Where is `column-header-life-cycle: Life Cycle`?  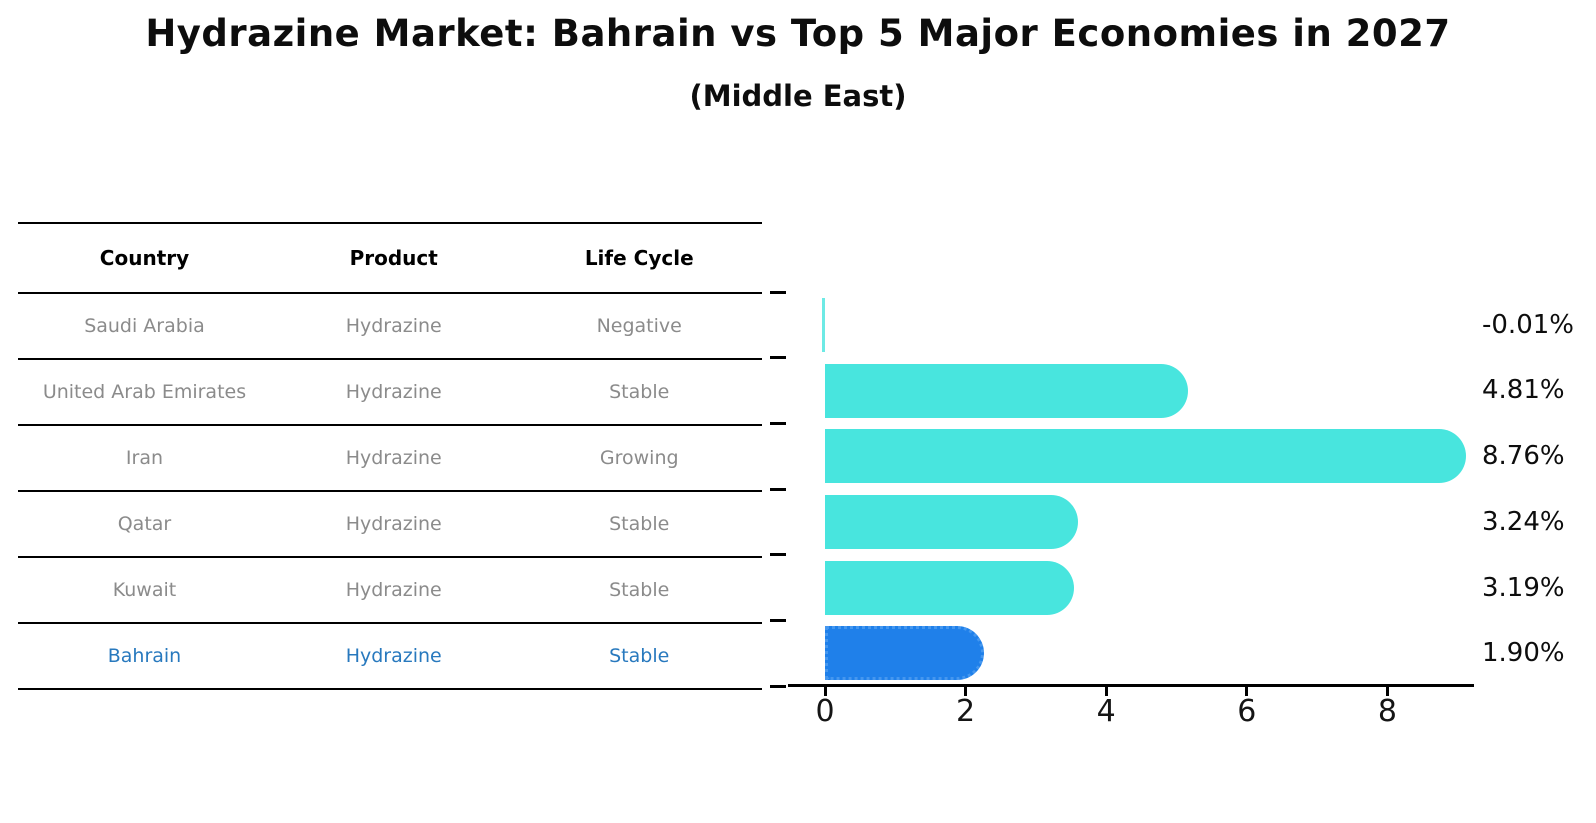 column-header-life-cycle: Life Cycle is located at coordinates (639, 258).